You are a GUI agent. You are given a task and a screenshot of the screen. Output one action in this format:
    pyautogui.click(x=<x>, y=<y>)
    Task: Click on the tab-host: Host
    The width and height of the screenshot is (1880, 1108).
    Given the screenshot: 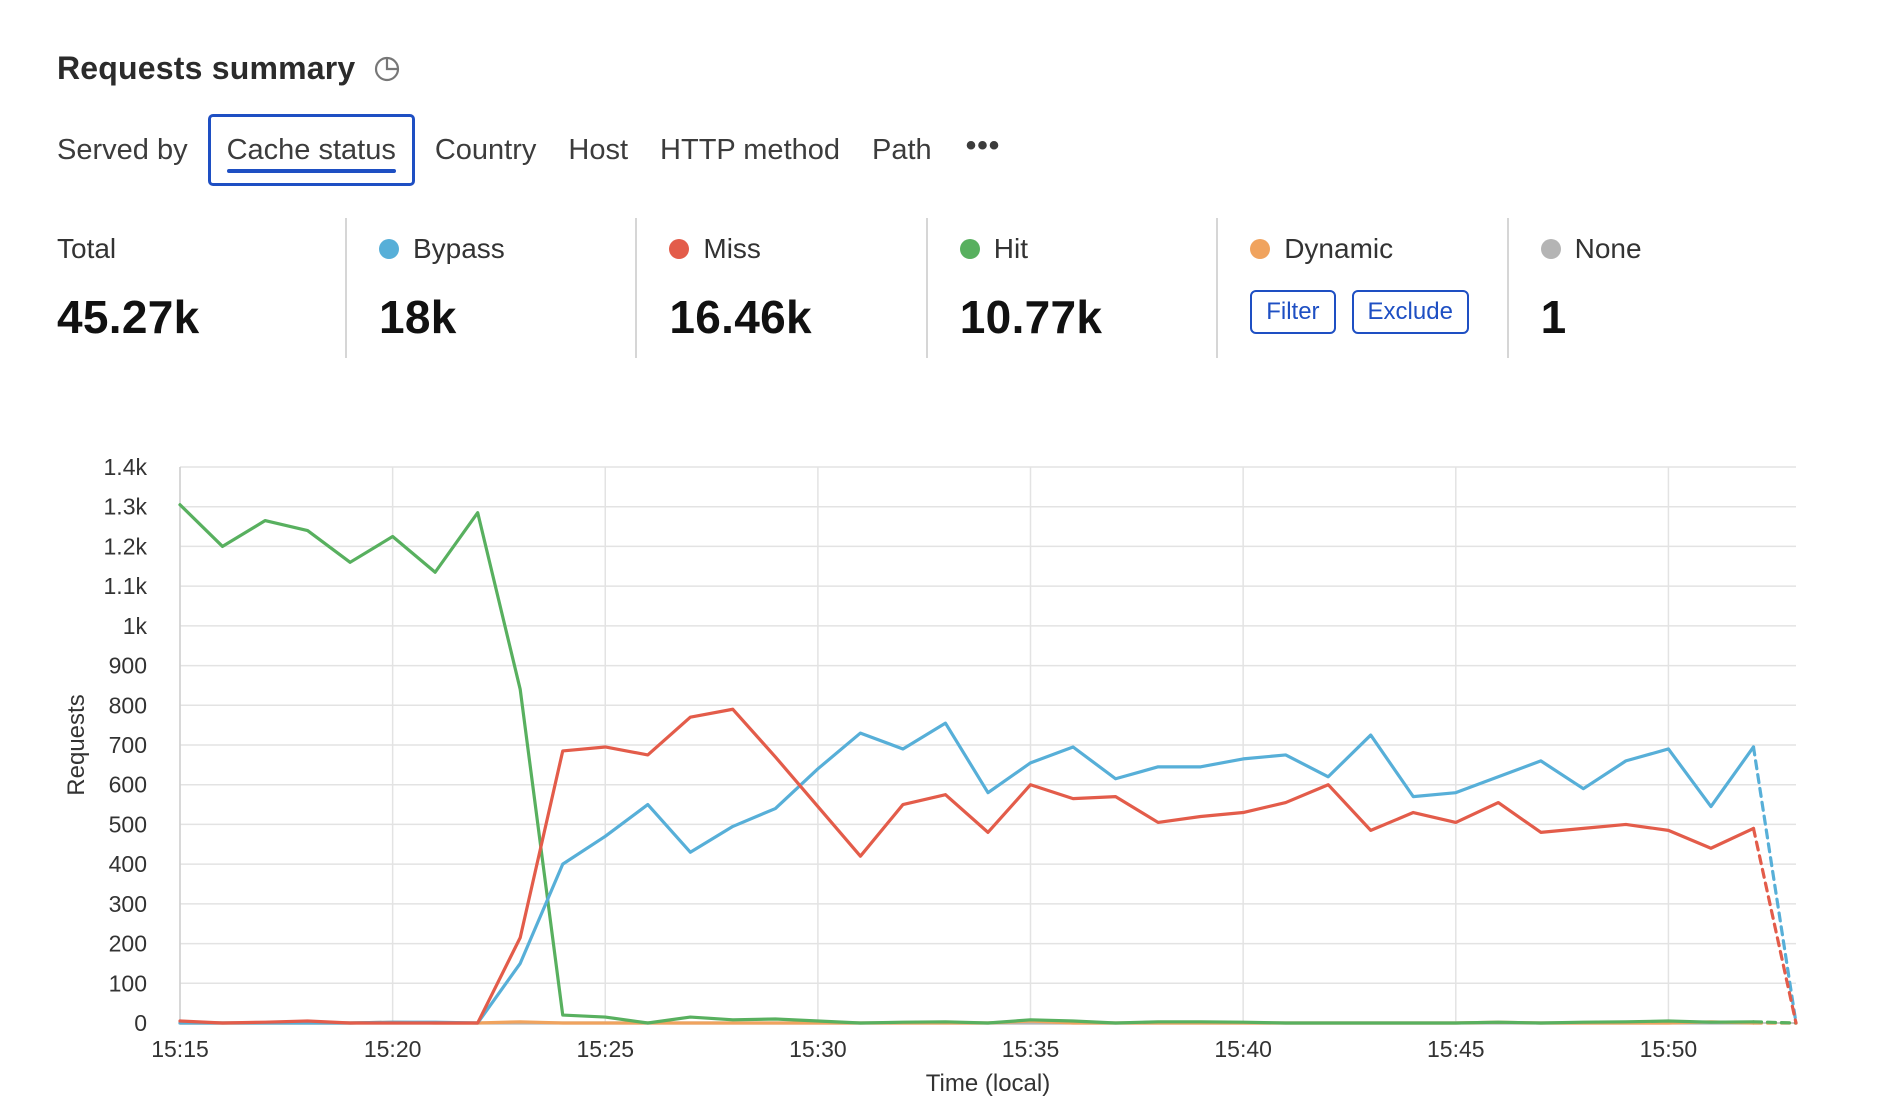 What is the action you would take?
    pyautogui.click(x=598, y=149)
    